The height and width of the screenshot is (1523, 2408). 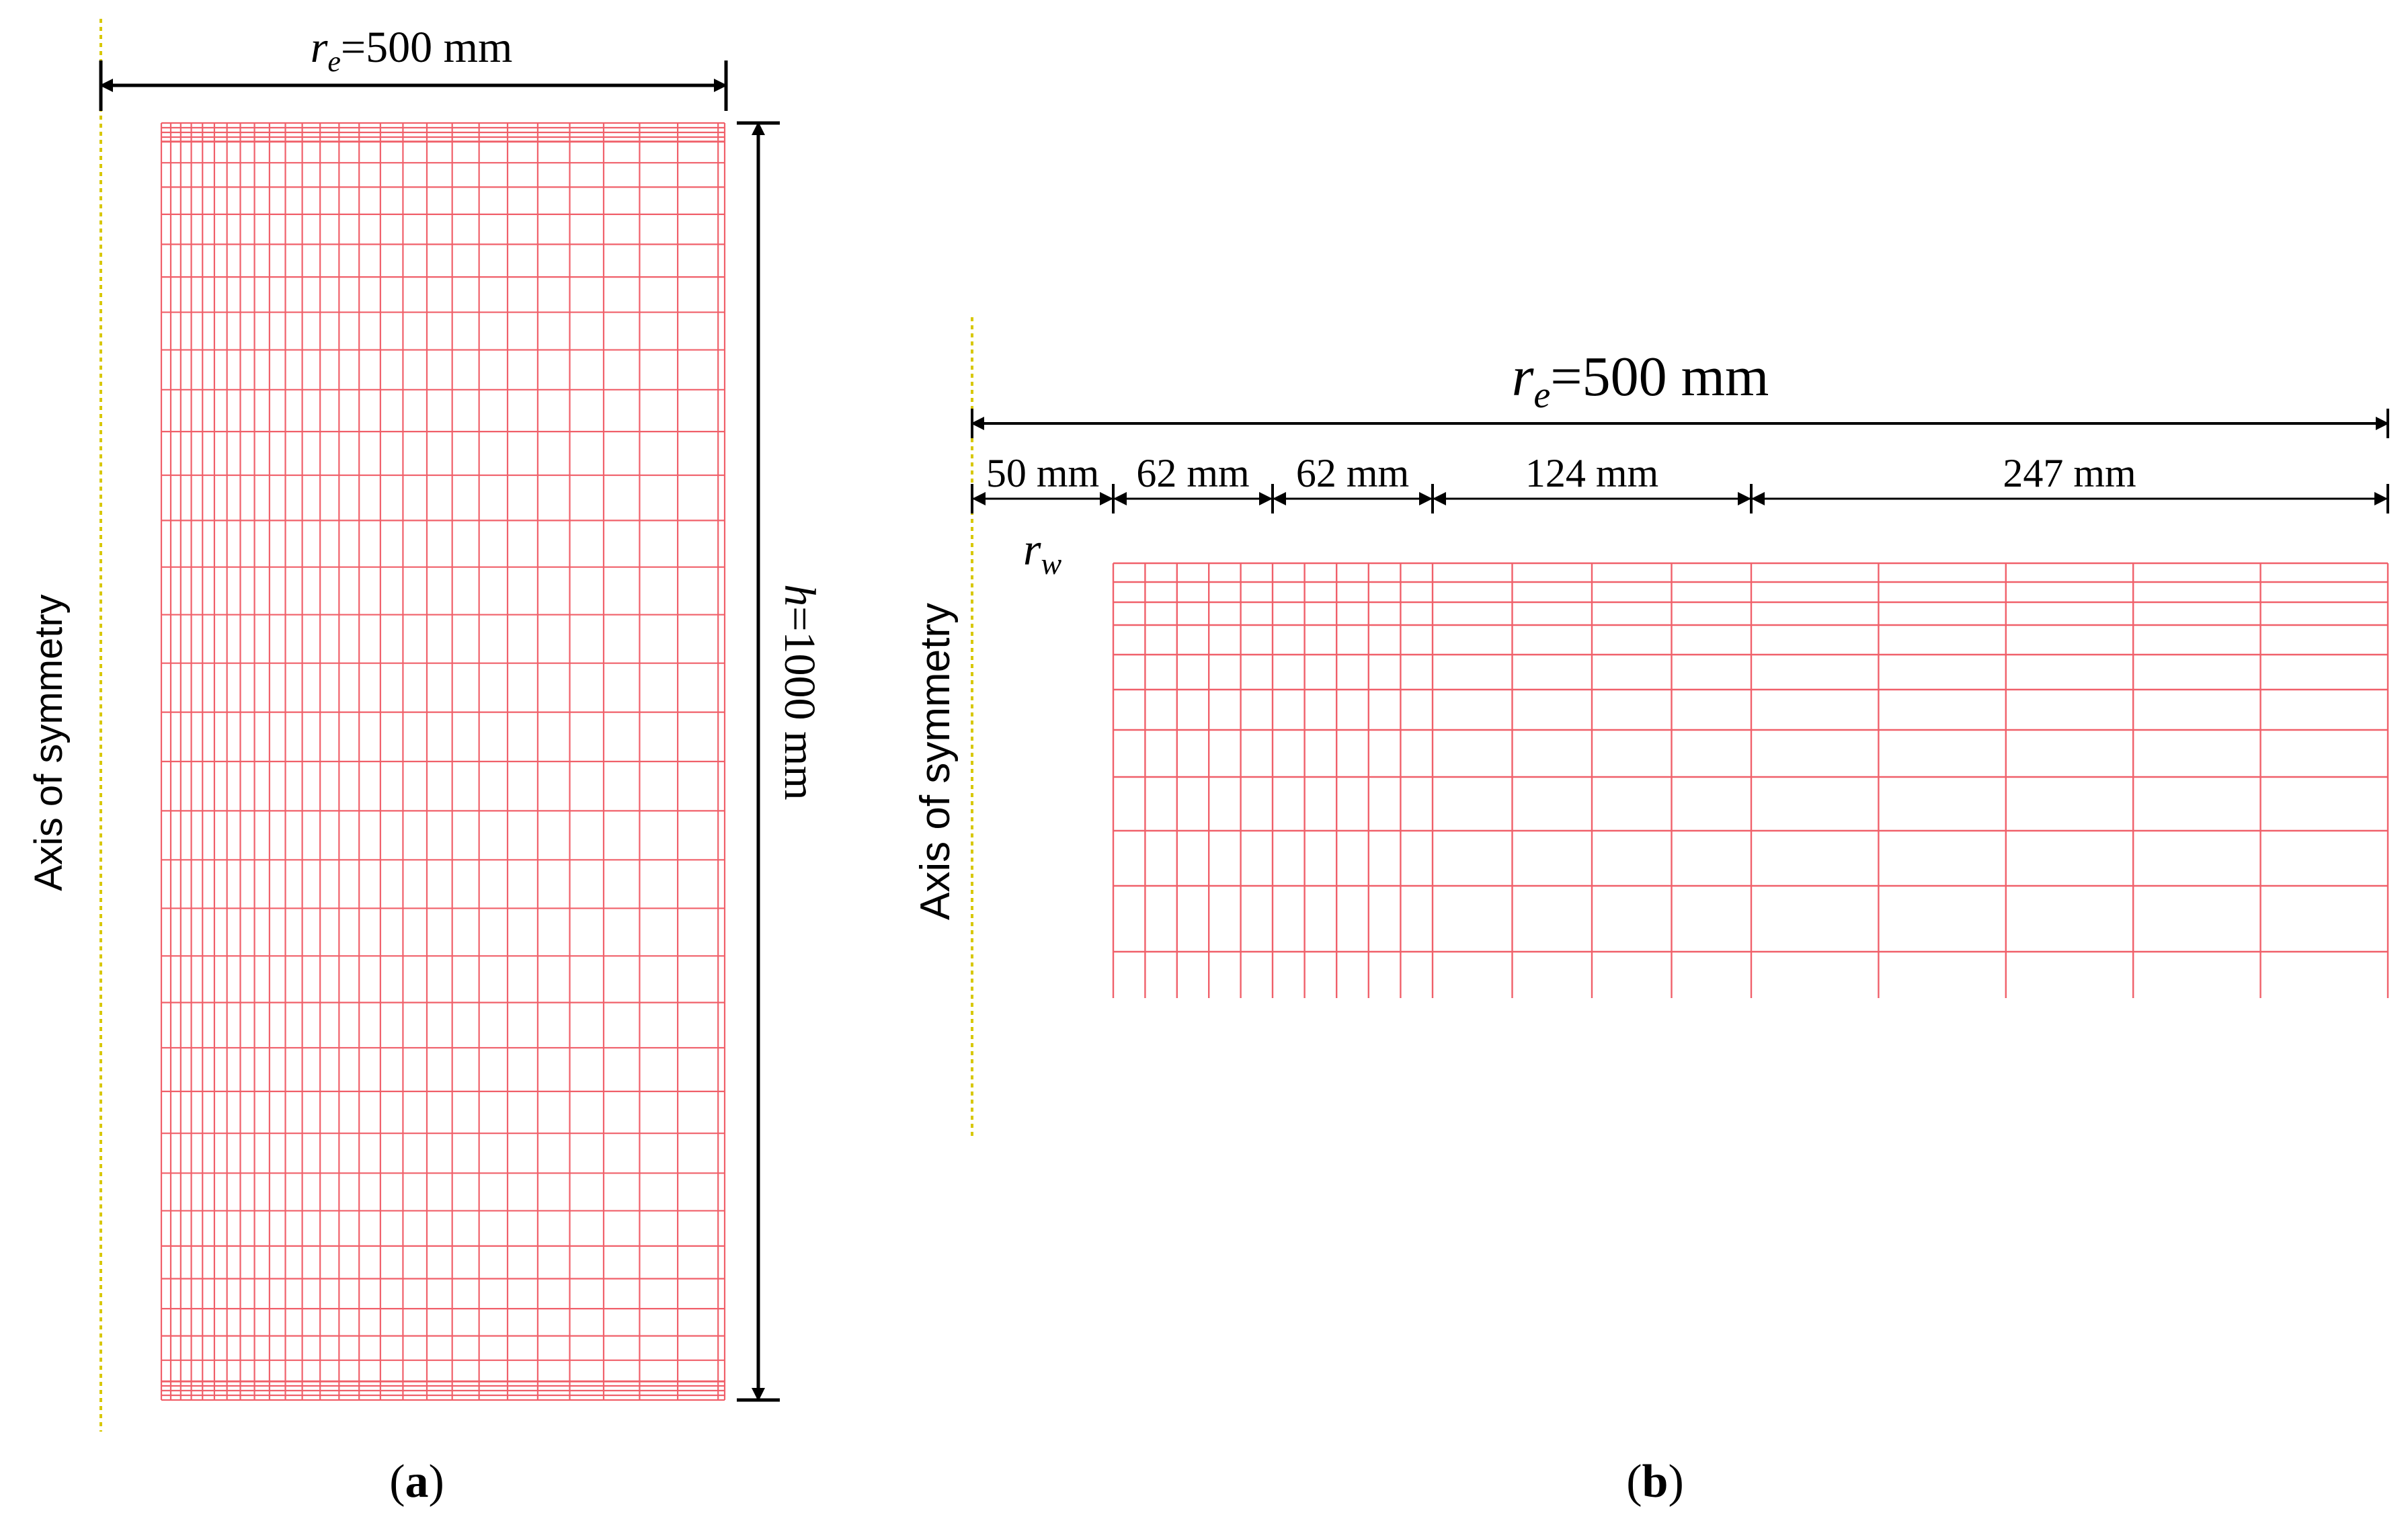 I want to click on axis-of-symmetry-label-a: Axis of symmetry, so click(x=49, y=742).